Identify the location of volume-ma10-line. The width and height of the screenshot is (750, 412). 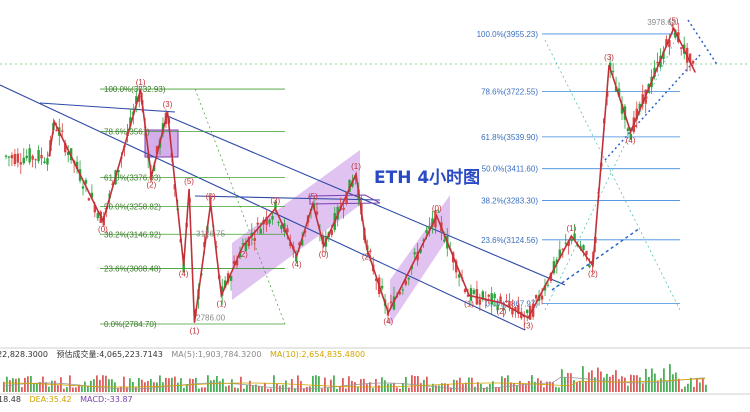
(354, 383).